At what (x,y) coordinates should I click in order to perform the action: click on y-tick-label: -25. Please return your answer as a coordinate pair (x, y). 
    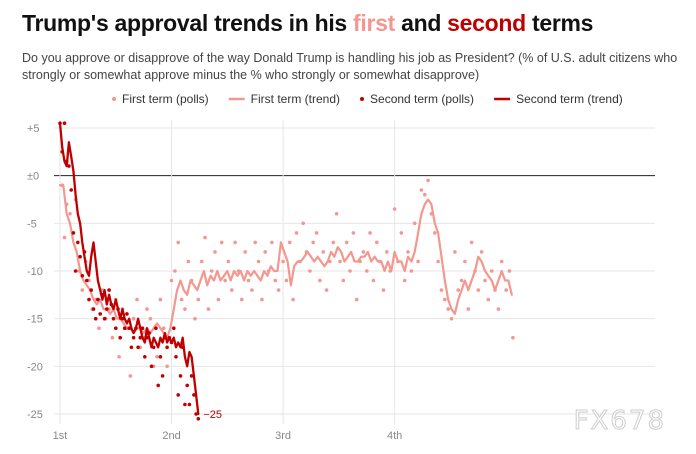
    Looking at the image, I should click on (35, 415).